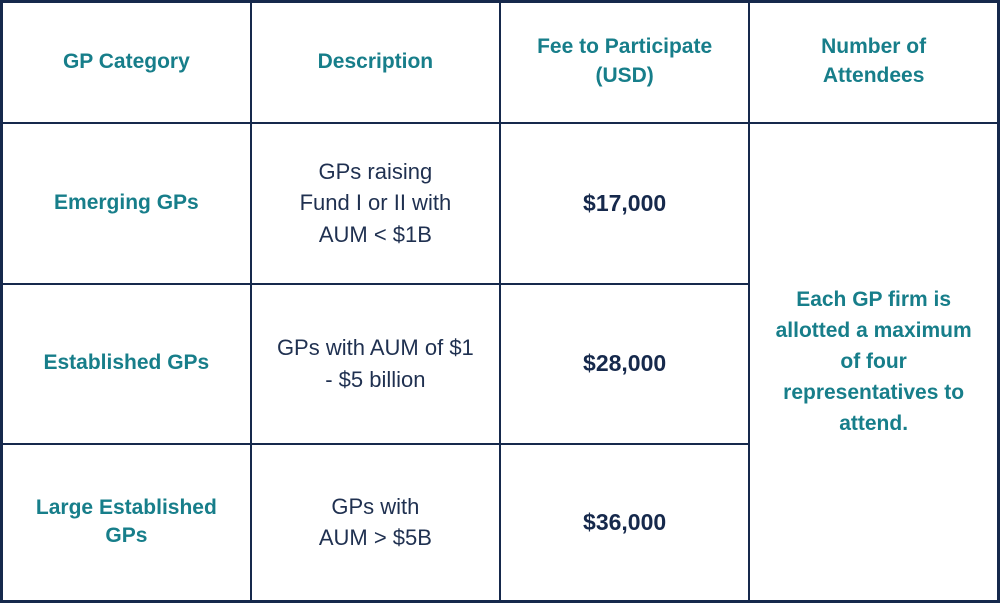 This screenshot has width=1000, height=603. I want to click on category-established-gps: Established GPs, so click(126, 363).